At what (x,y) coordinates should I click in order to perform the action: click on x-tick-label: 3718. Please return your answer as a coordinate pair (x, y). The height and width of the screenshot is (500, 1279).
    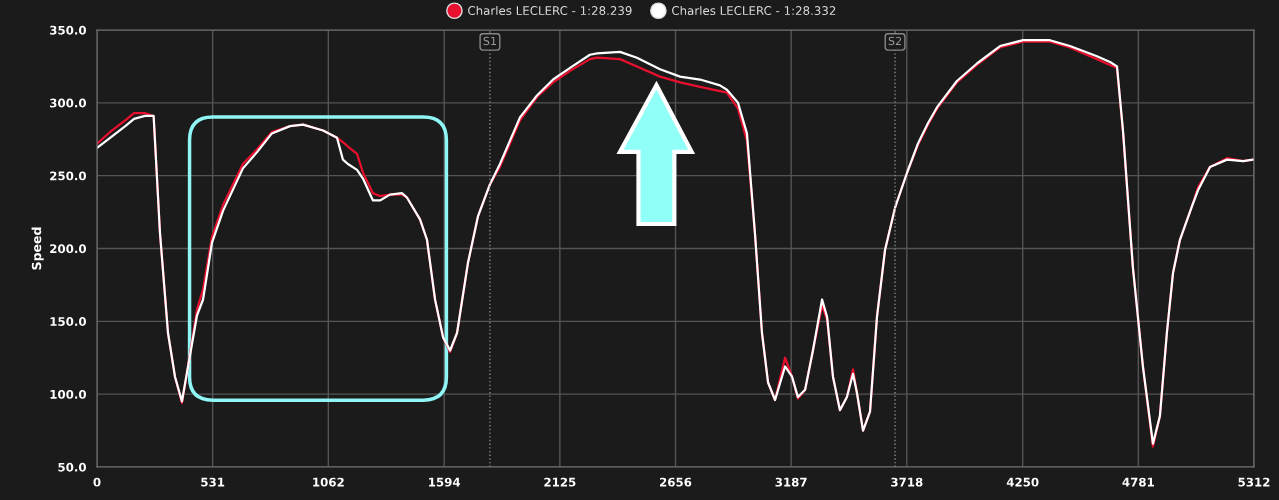
    Looking at the image, I should click on (907, 482).